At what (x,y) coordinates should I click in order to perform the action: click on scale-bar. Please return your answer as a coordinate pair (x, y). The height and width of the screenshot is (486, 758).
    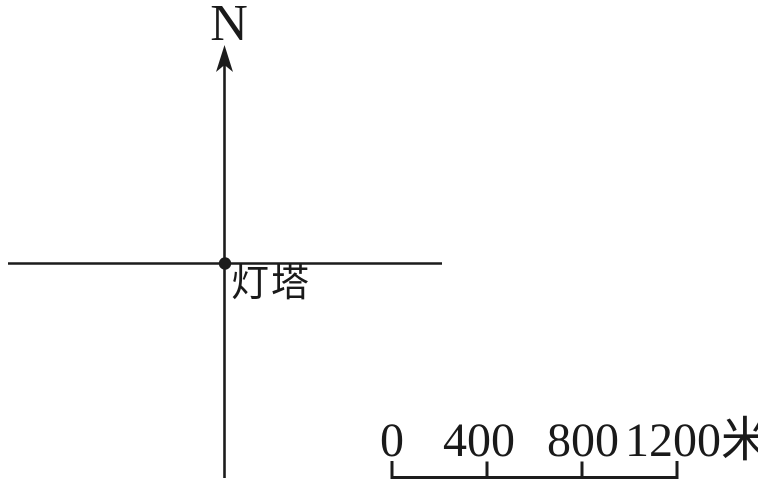
    Looking at the image, I should click on (534, 470).